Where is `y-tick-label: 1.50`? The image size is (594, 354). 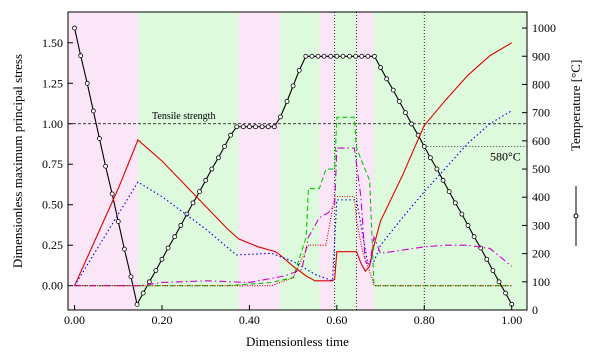 y-tick-label: 1.50 is located at coordinates (52, 43).